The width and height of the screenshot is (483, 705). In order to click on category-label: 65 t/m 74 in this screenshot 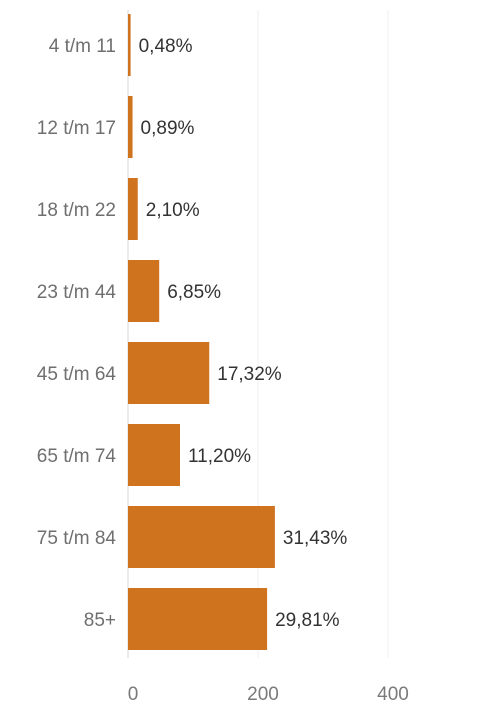, I will do `click(77, 456)`.